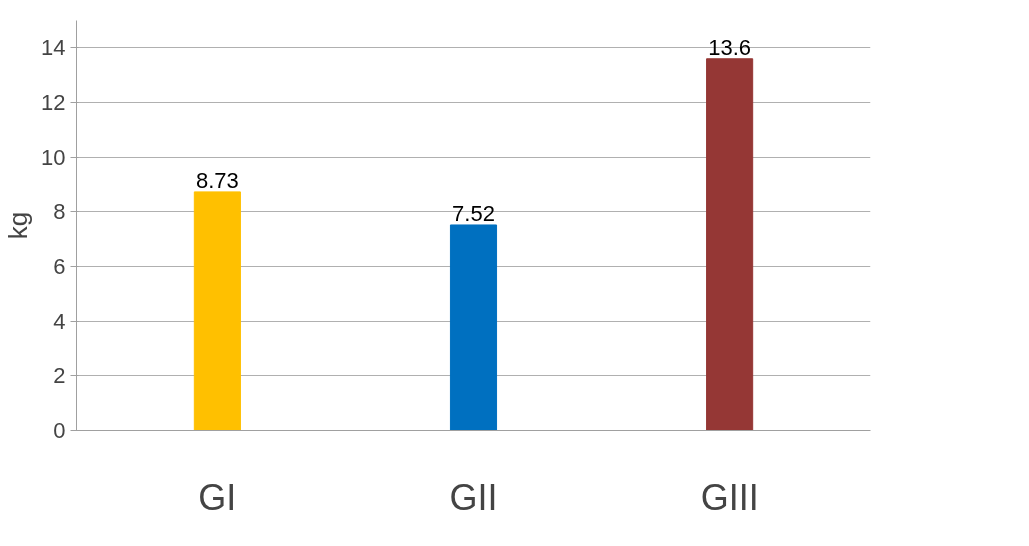 Image resolution: width=1029 pixels, height=546 pixels. What do you see at coordinates (217, 180) in the screenshot?
I see `data-label: 8.73` at bounding box center [217, 180].